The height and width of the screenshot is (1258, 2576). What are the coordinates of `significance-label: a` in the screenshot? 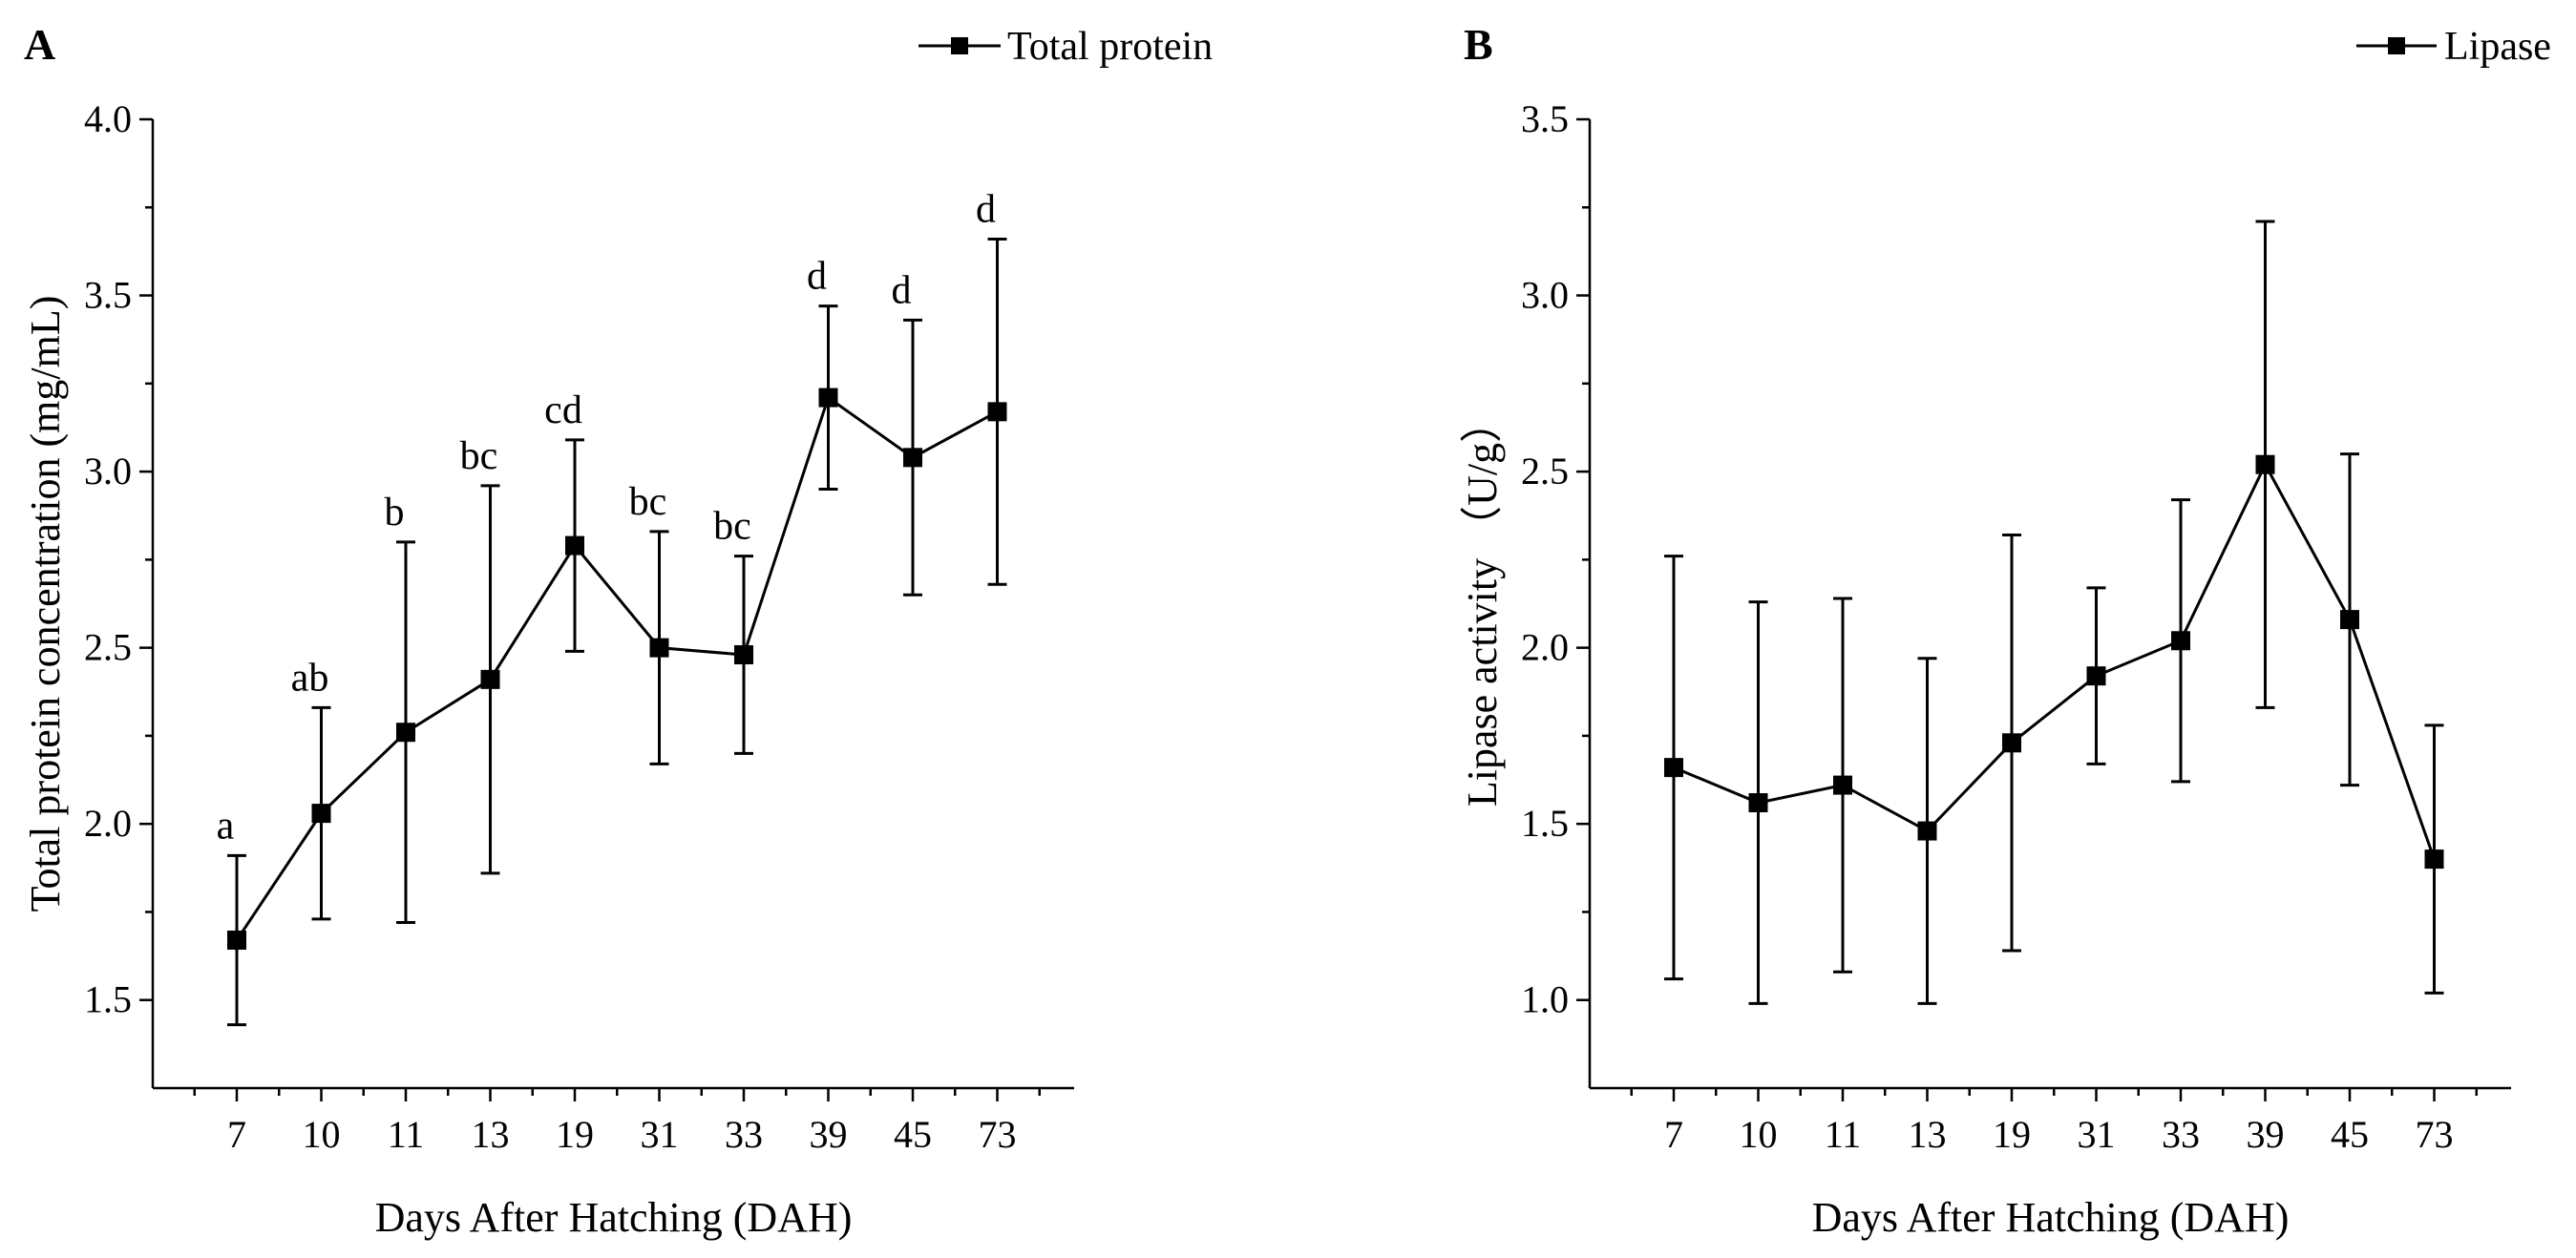 It's located at (226, 826).